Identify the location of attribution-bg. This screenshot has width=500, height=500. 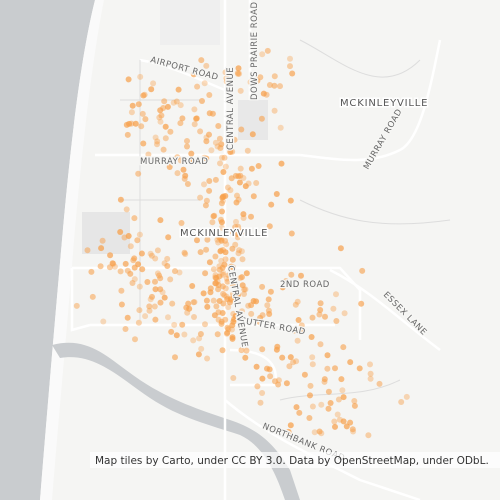
(295, 460).